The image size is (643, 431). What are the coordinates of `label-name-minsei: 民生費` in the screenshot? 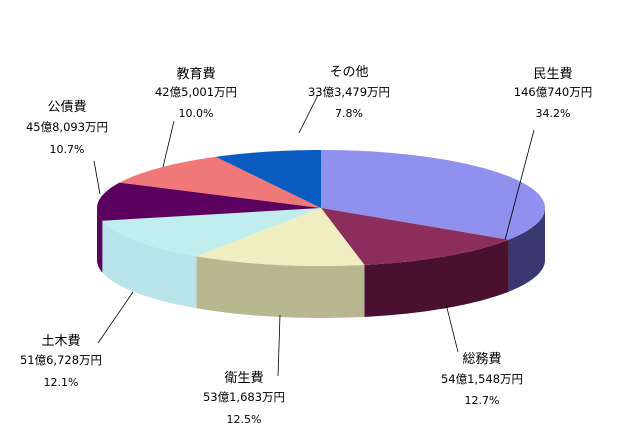 It's located at (552, 74).